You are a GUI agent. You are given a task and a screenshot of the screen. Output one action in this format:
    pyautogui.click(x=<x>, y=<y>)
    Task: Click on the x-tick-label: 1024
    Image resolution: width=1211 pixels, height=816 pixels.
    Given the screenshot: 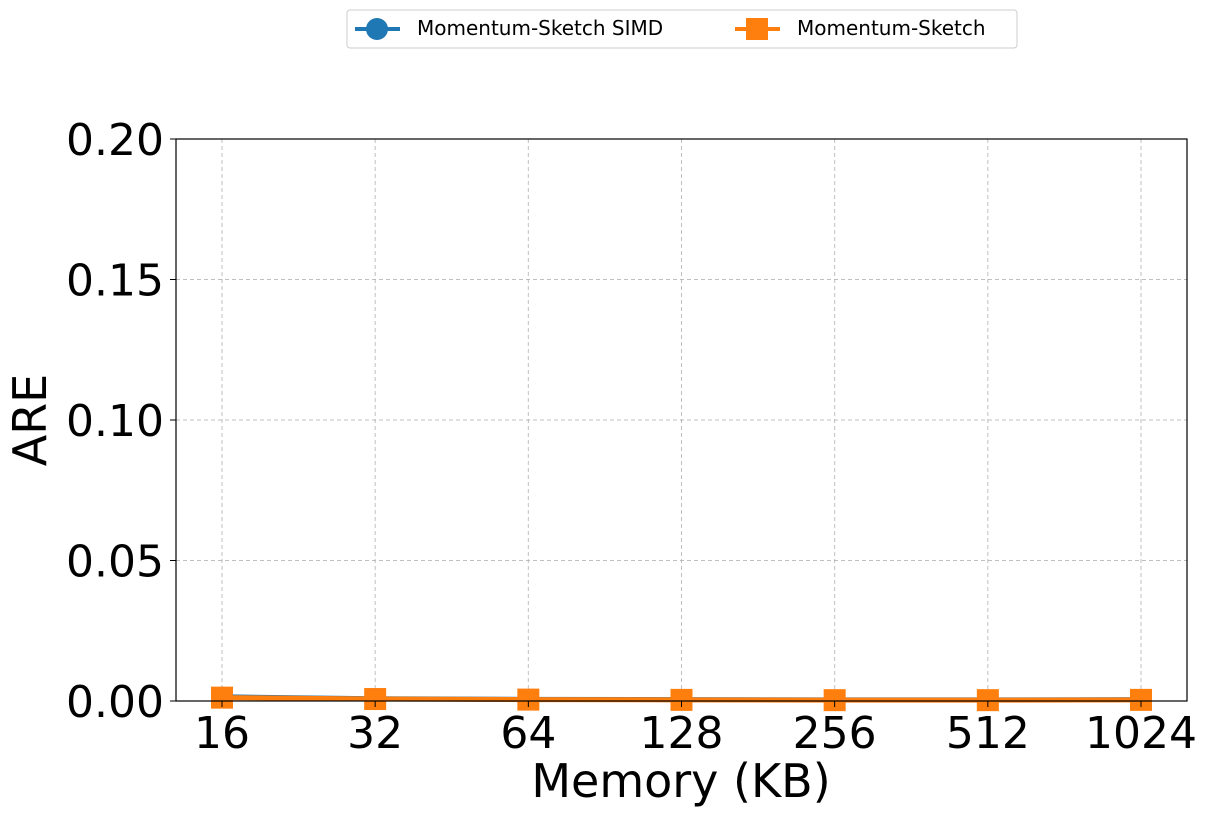 What is the action you would take?
    pyautogui.click(x=1141, y=733)
    